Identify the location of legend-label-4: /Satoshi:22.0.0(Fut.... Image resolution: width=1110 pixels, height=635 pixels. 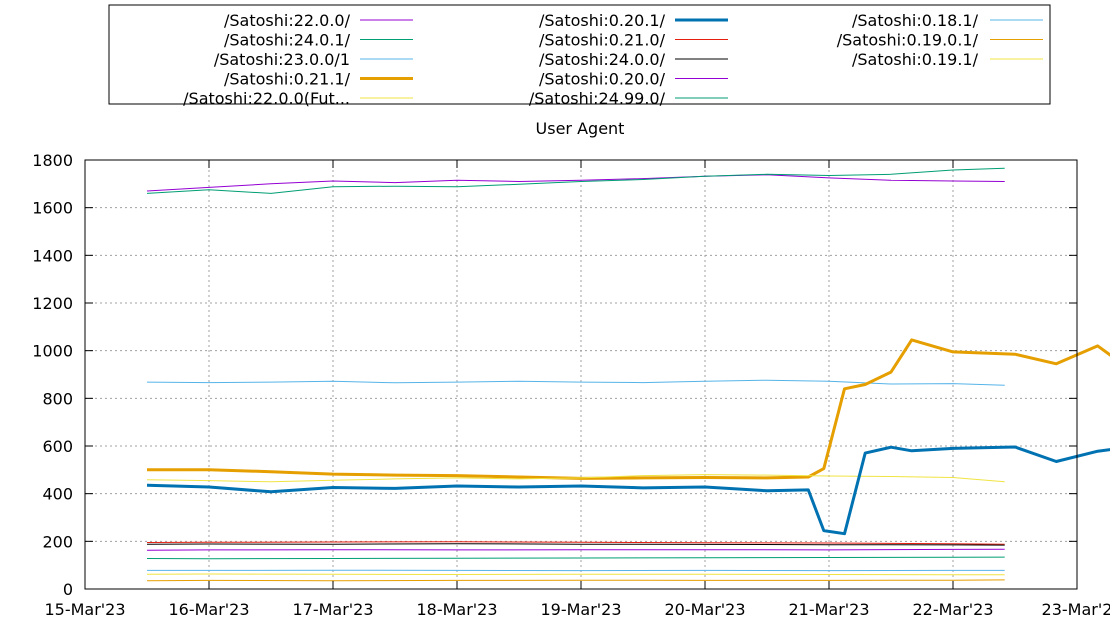
(266, 98).